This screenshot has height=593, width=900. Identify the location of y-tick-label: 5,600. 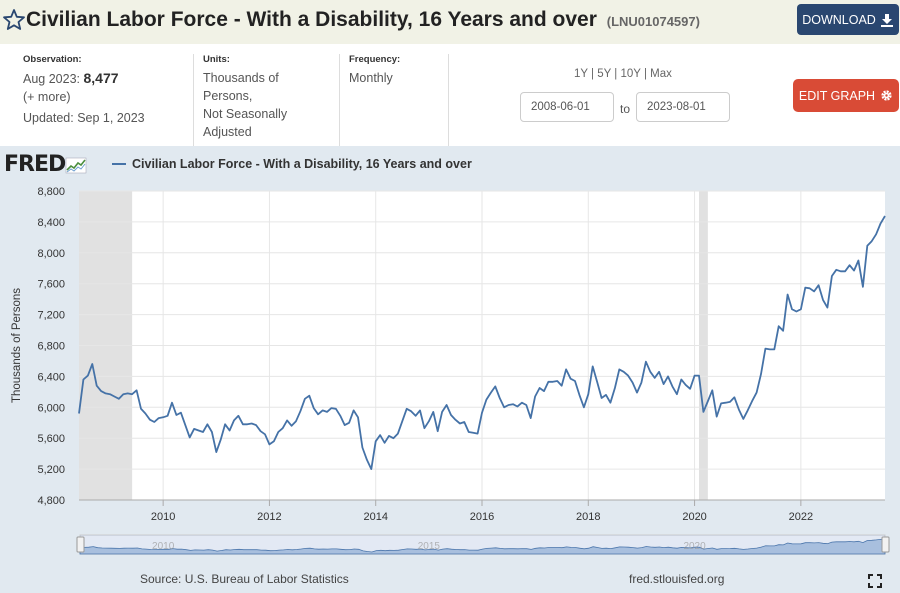
(51, 439).